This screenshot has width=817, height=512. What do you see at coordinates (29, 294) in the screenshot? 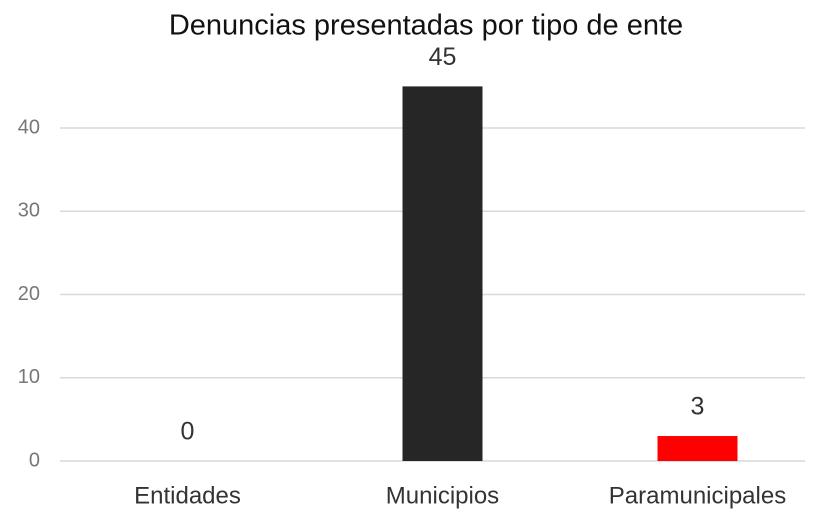
I see `y-tick-label: 20` at bounding box center [29, 294].